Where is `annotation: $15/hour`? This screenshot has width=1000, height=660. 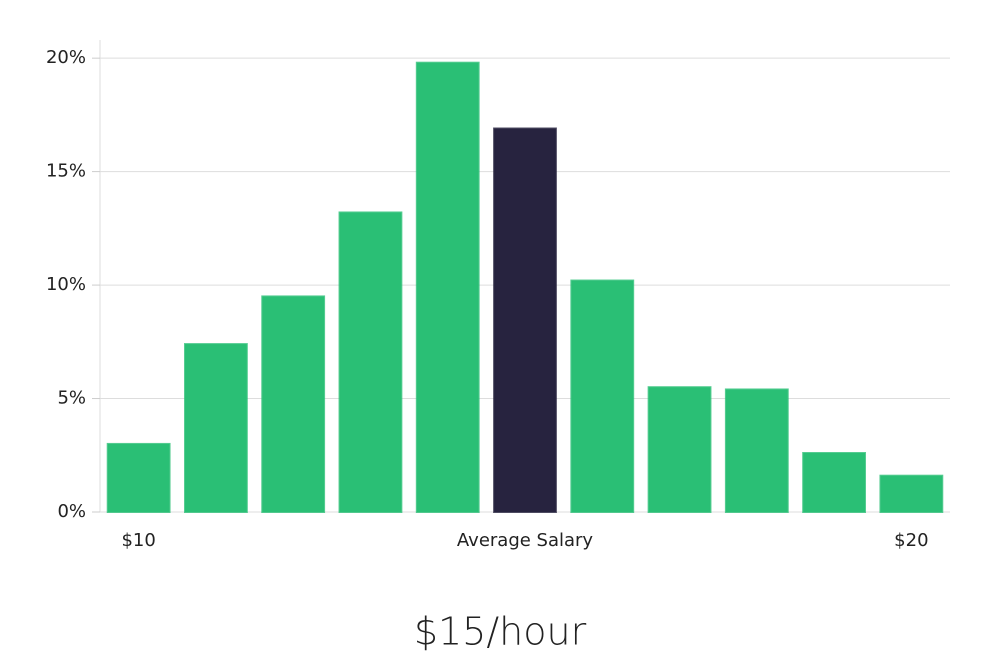 annotation: $15/hour is located at coordinates (500, 632).